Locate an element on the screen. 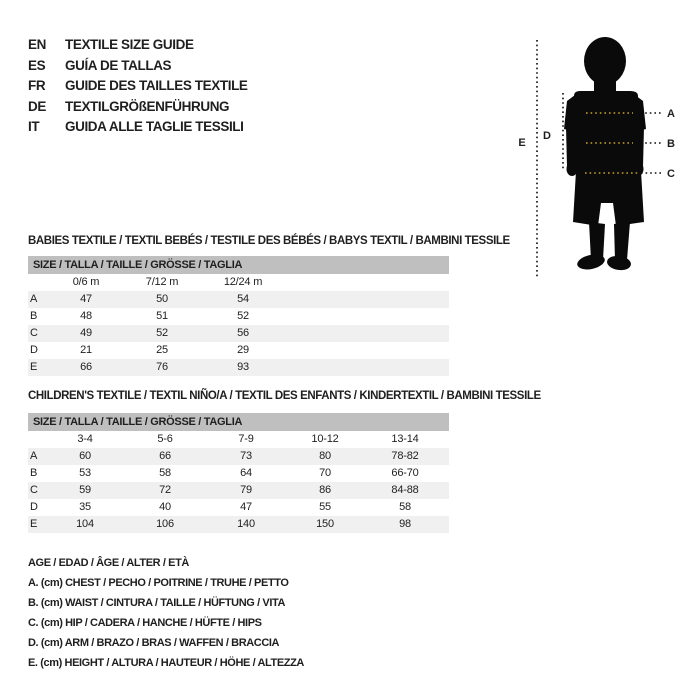  table-cell: 66-70 is located at coordinates (405, 473).